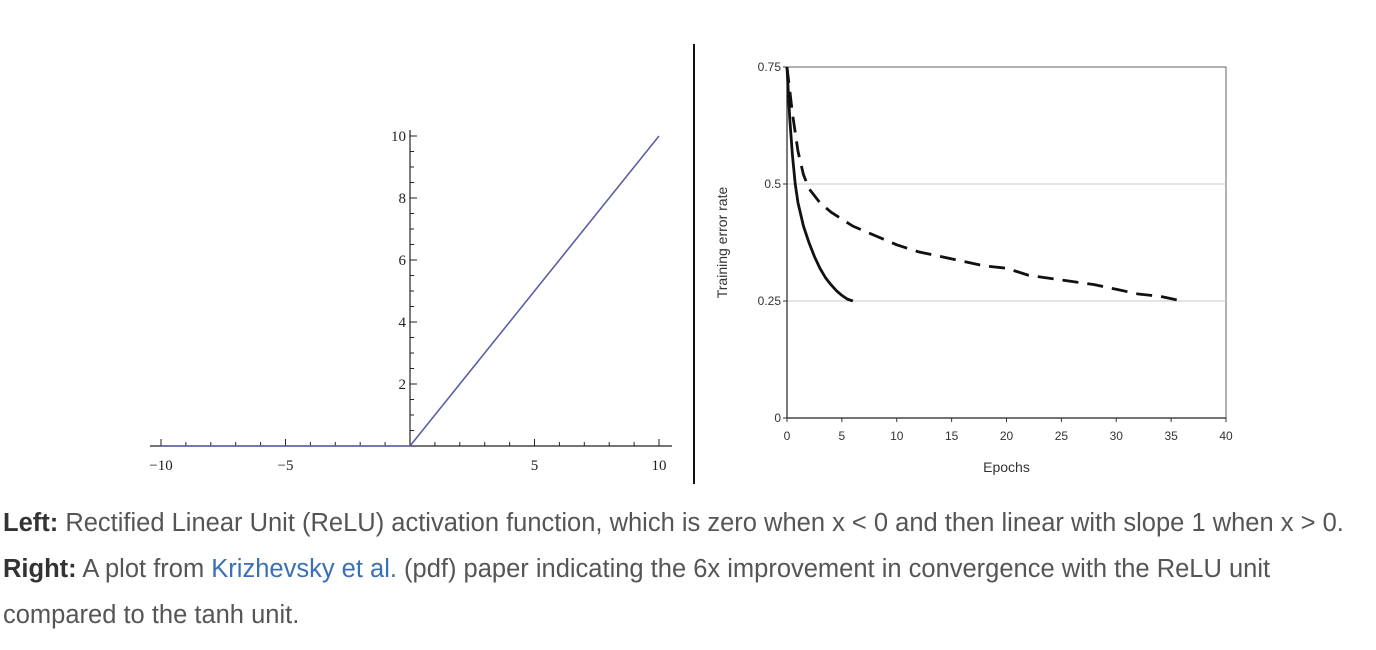  I want to click on caption-right-text-before-link: A plot from, so click(144, 569).